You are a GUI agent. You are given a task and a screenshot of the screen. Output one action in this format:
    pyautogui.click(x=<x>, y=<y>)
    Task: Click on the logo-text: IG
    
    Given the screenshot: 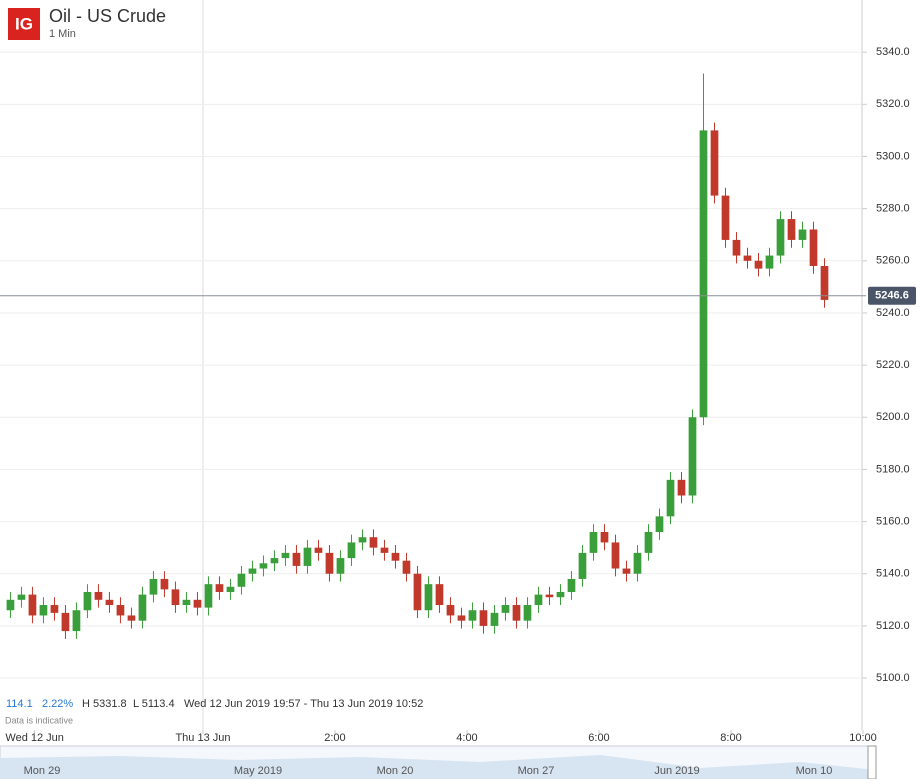 What is the action you would take?
    pyautogui.click(x=24, y=23)
    